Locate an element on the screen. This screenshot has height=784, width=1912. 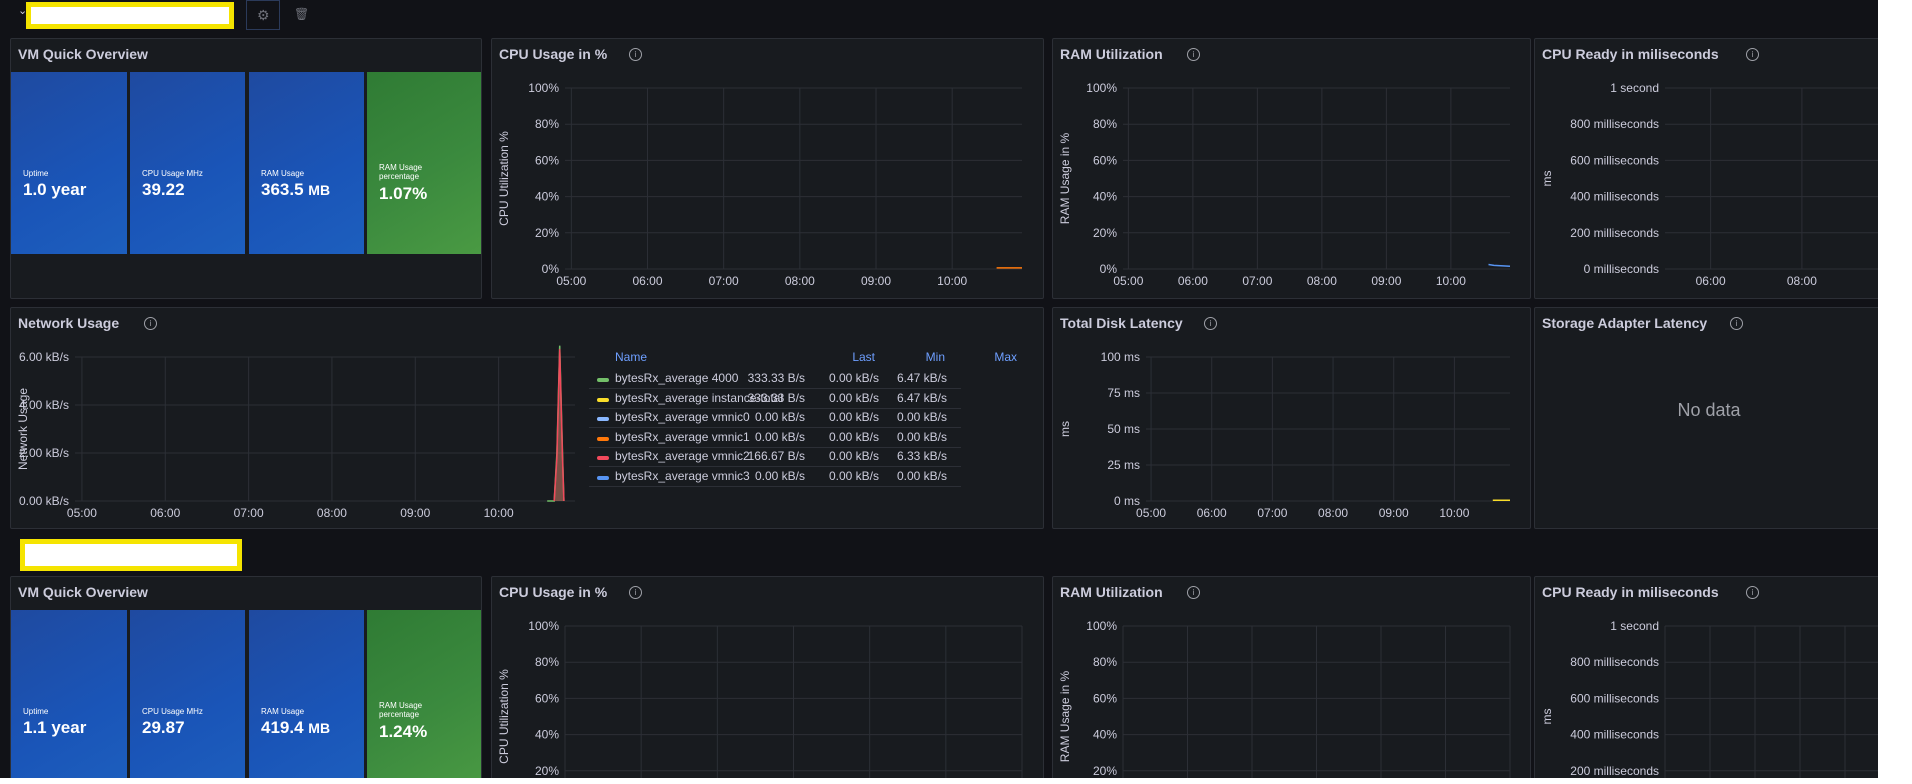
ram-percentage-tile: RAM Usage percentage 1.24% is located at coordinates (424, 694).